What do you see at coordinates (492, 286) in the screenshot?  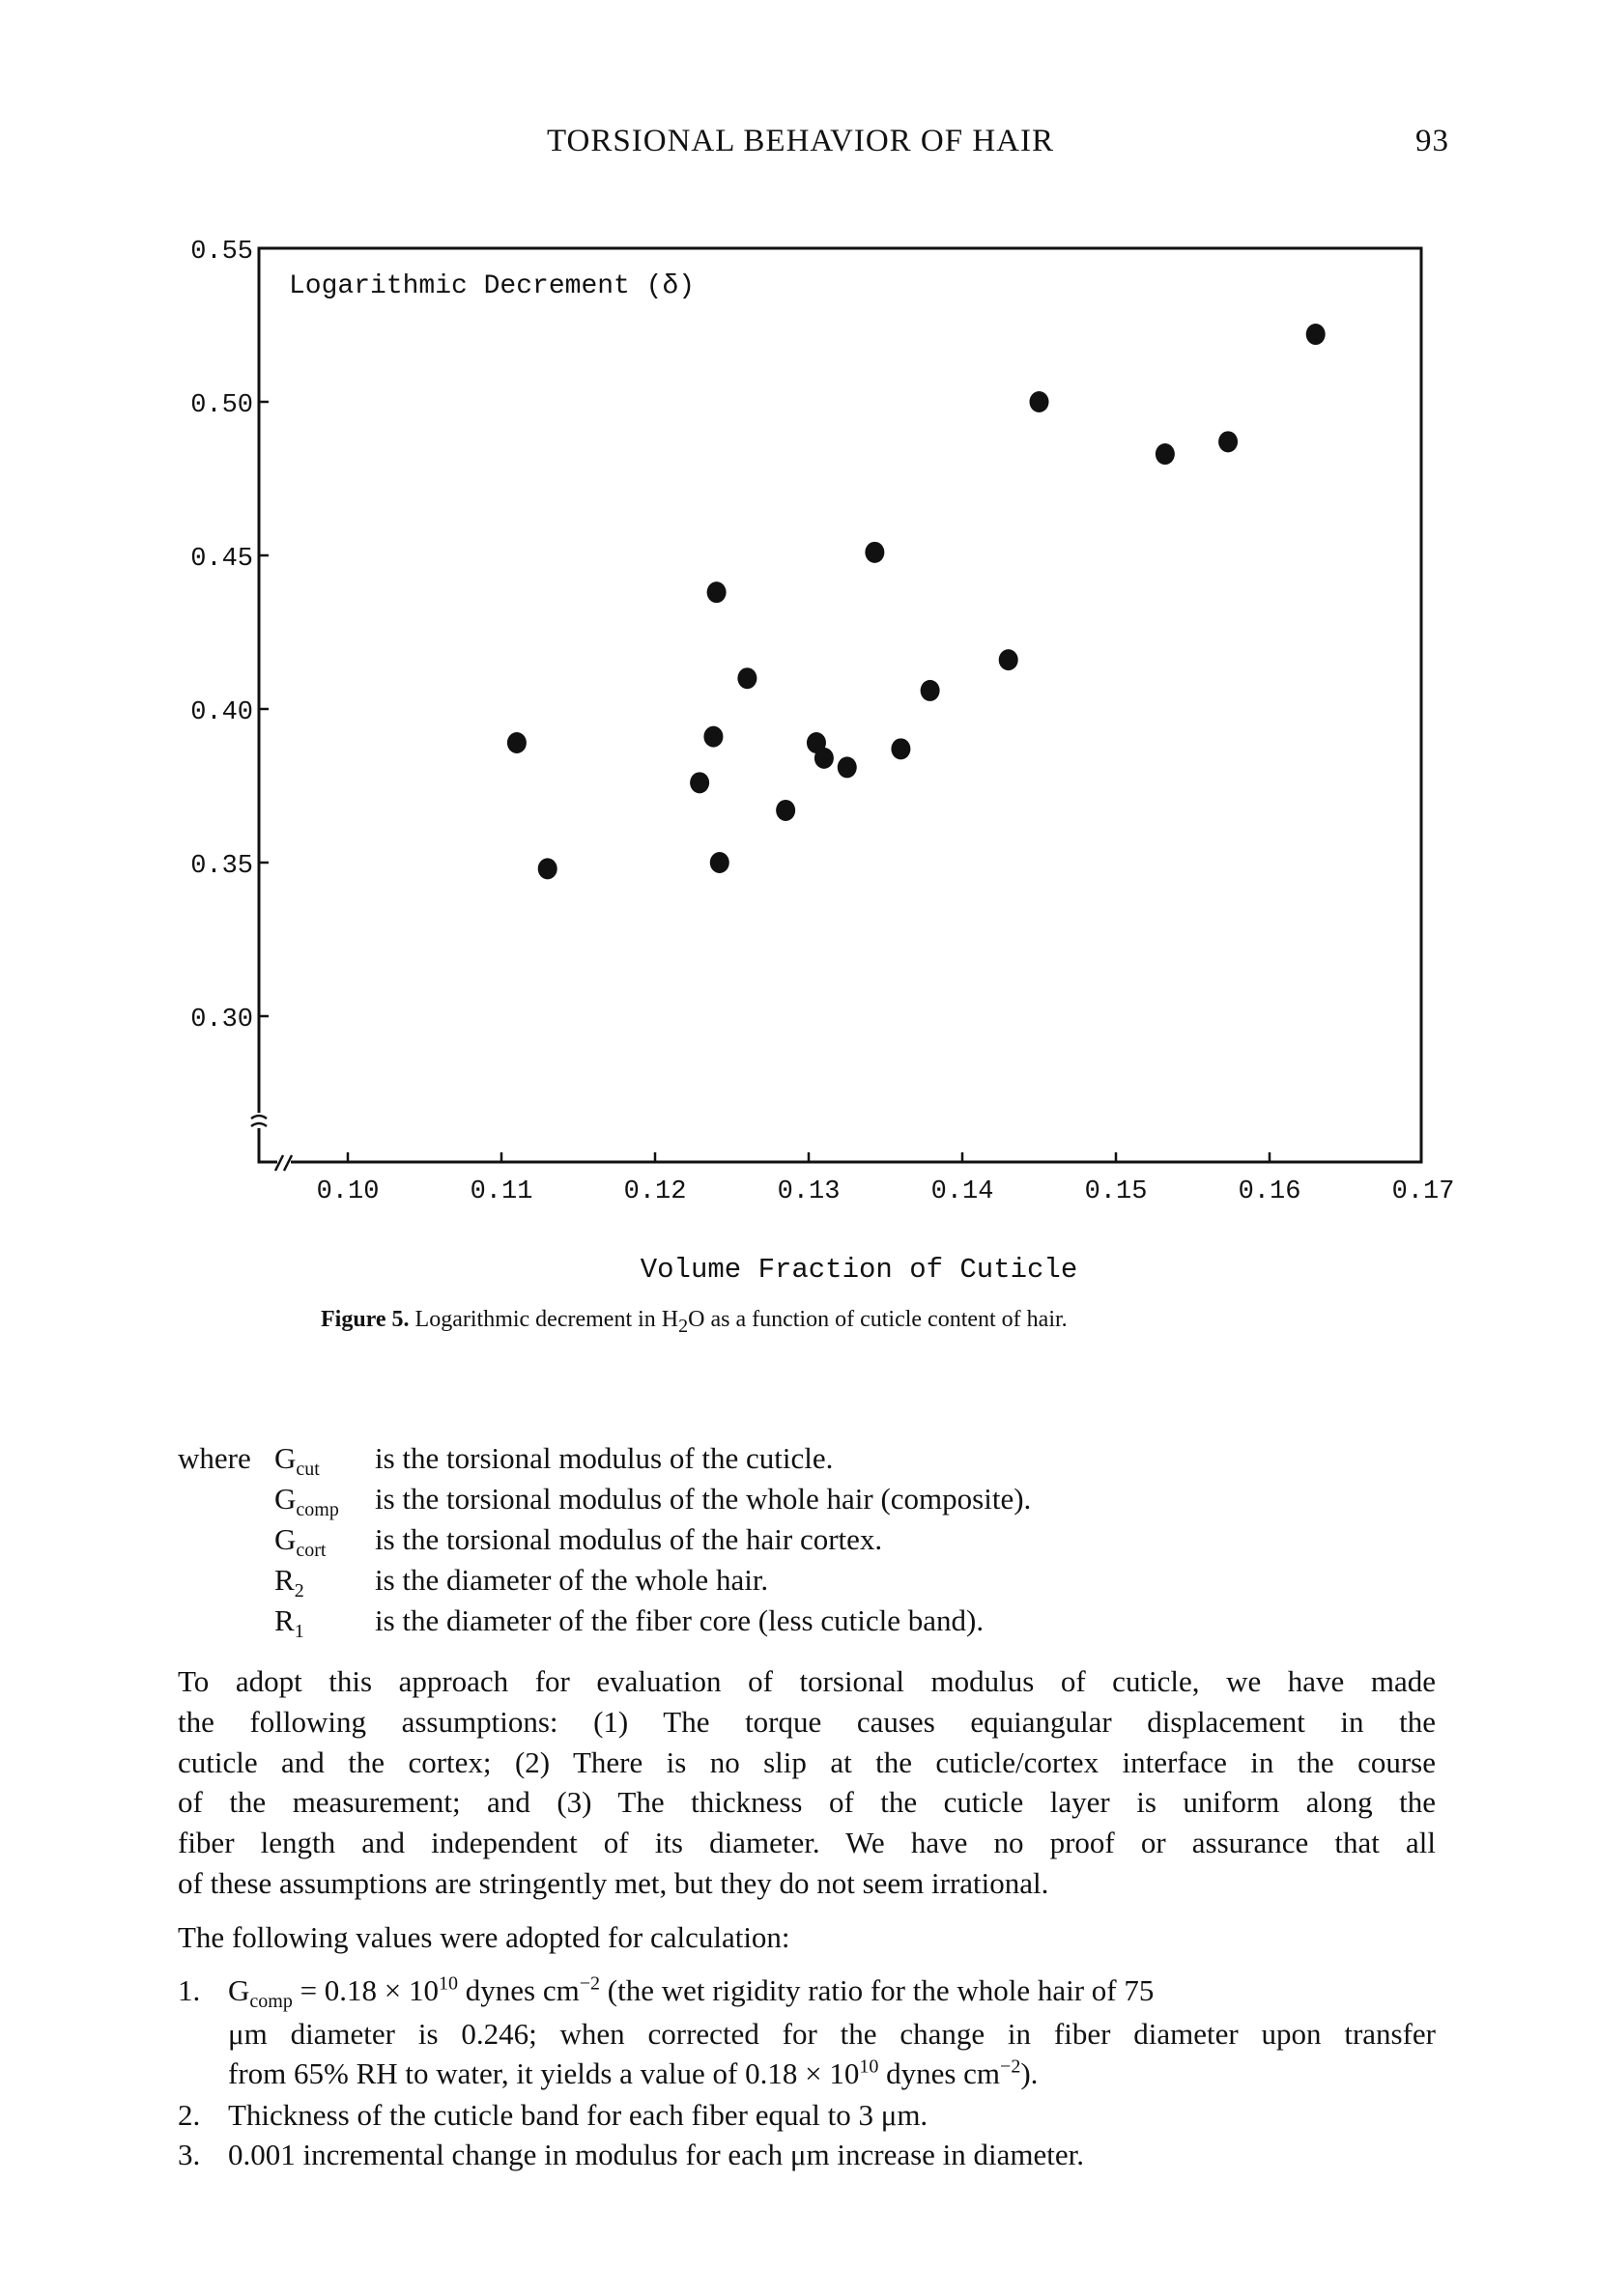 I see `y-axis-label: Logarithmic Decrement (δ)` at bounding box center [492, 286].